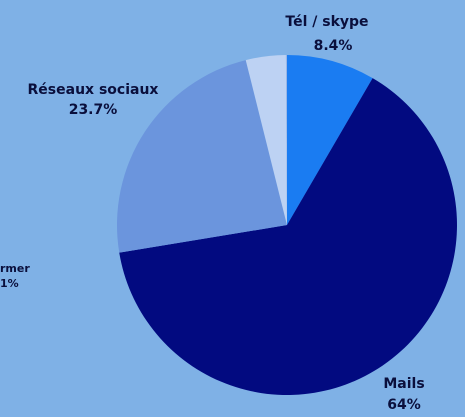 Image resolution: width=465 pixels, height=417 pixels. What do you see at coordinates (403, 384) in the screenshot?
I see `label-mails: Mails` at bounding box center [403, 384].